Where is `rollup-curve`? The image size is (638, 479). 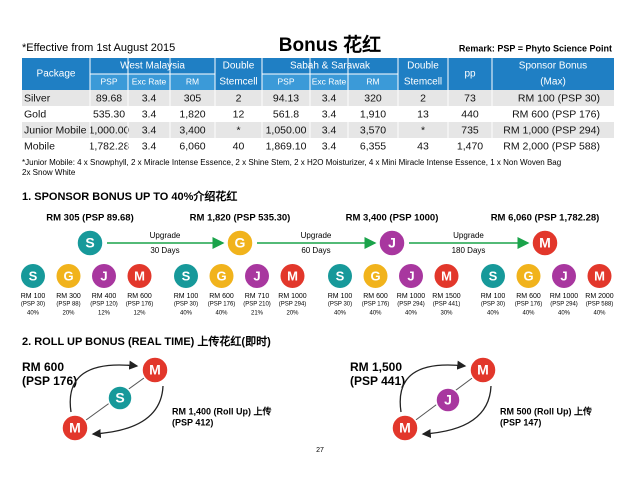
rollup-curve is located at coordinates (127, 412).